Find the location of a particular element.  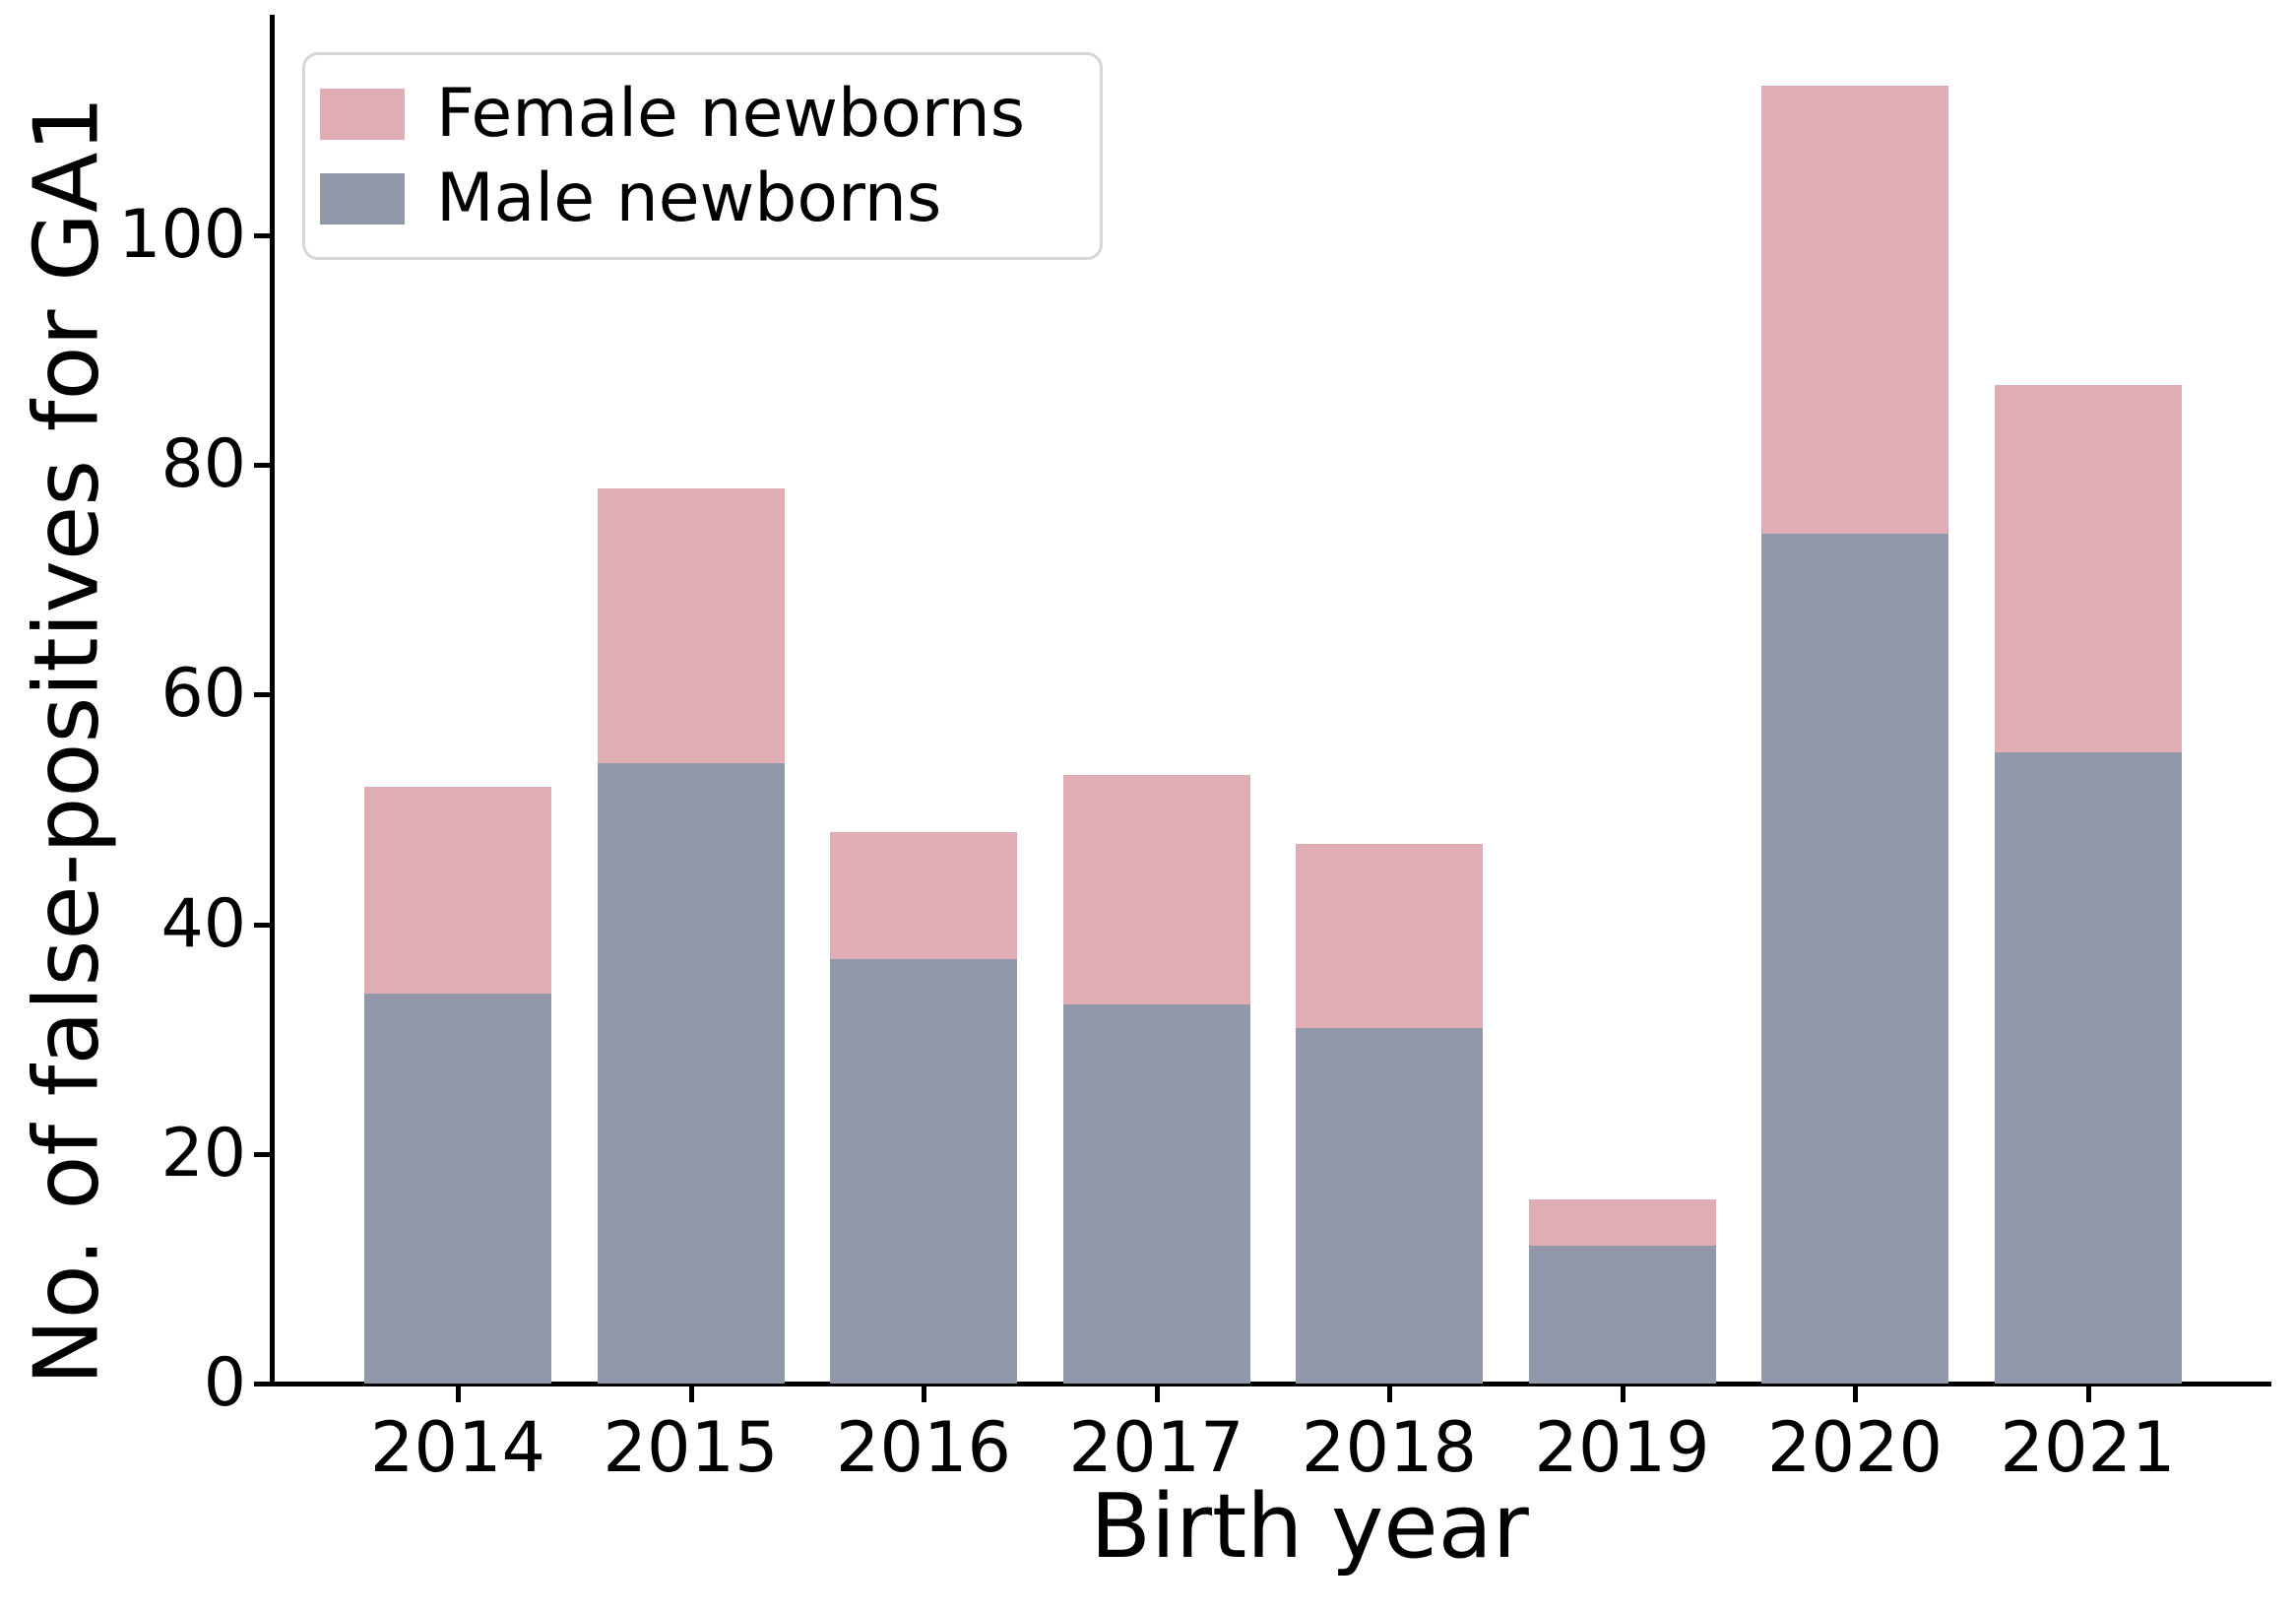

bar-2015-female is located at coordinates (691, 625).